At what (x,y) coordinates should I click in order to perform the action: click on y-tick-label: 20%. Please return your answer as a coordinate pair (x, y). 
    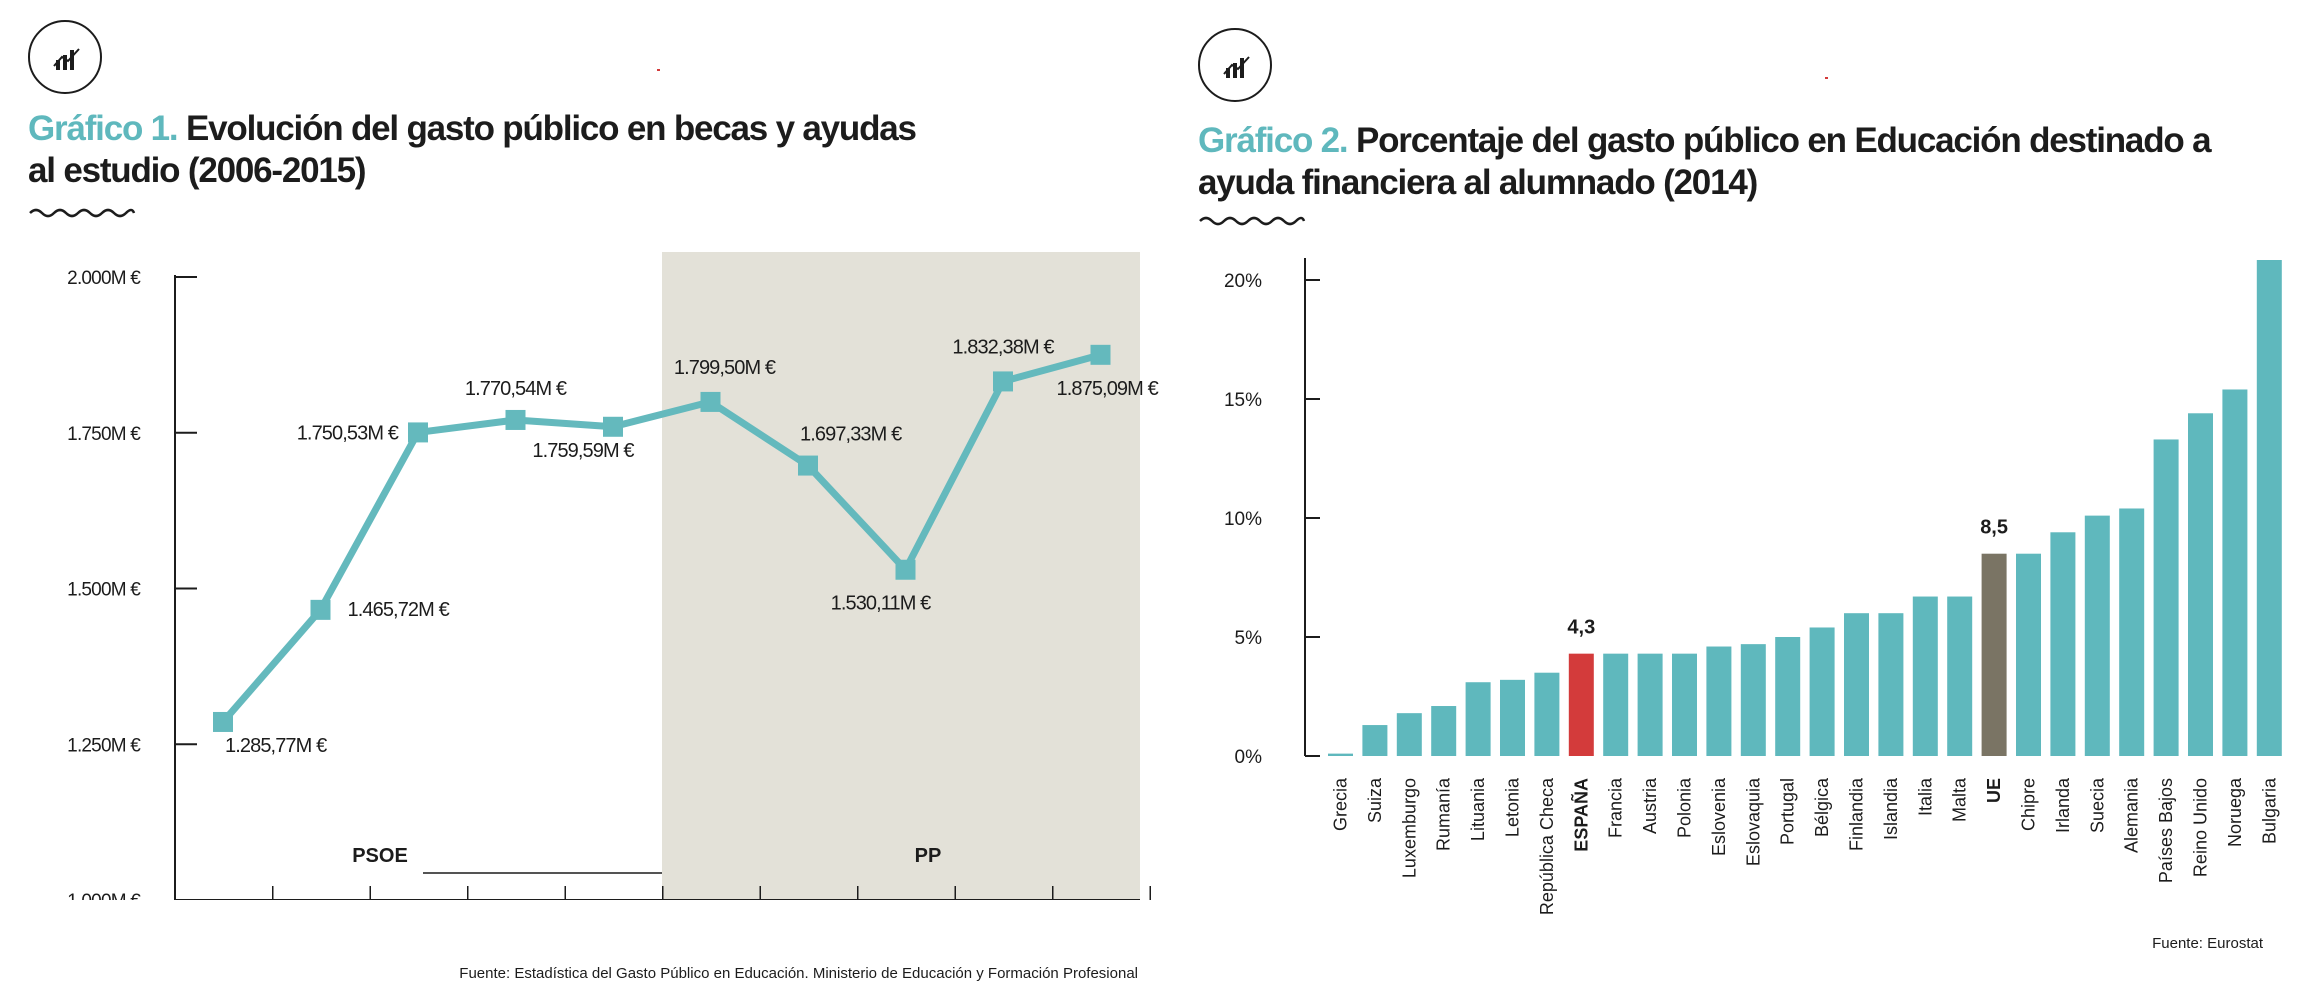
    Looking at the image, I should click on (1243, 281).